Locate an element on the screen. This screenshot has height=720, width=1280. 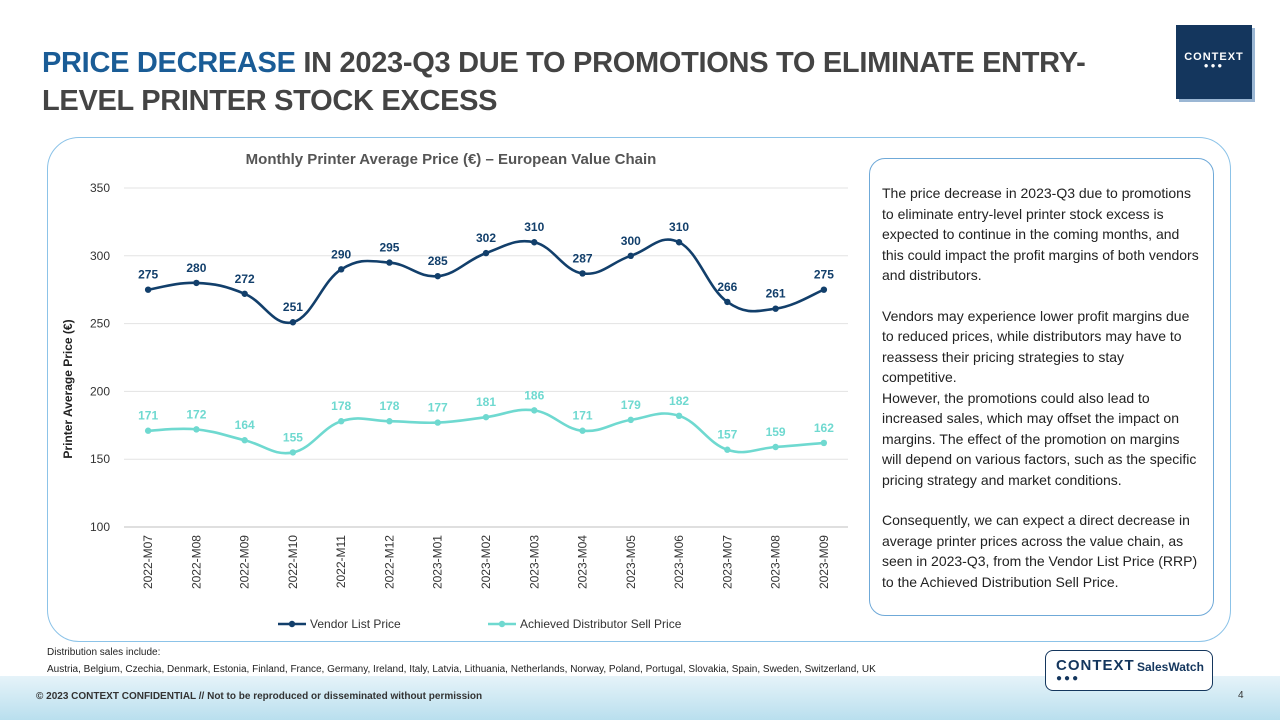
y-tick-label: 350 is located at coordinates (100, 188).